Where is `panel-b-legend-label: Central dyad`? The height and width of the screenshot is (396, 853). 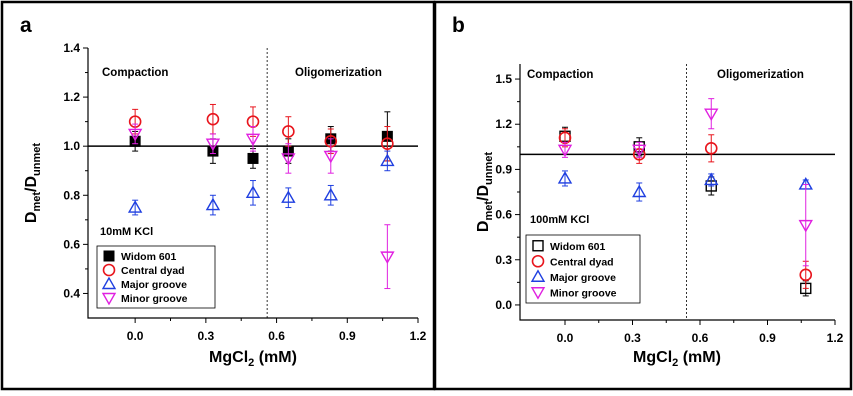
panel-b-legend-label: Central dyad is located at coordinates (582, 262).